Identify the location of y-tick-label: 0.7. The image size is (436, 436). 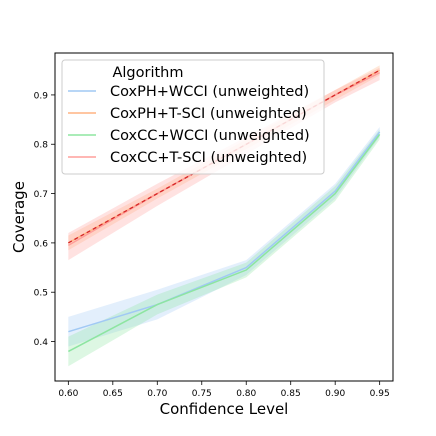
(41, 195).